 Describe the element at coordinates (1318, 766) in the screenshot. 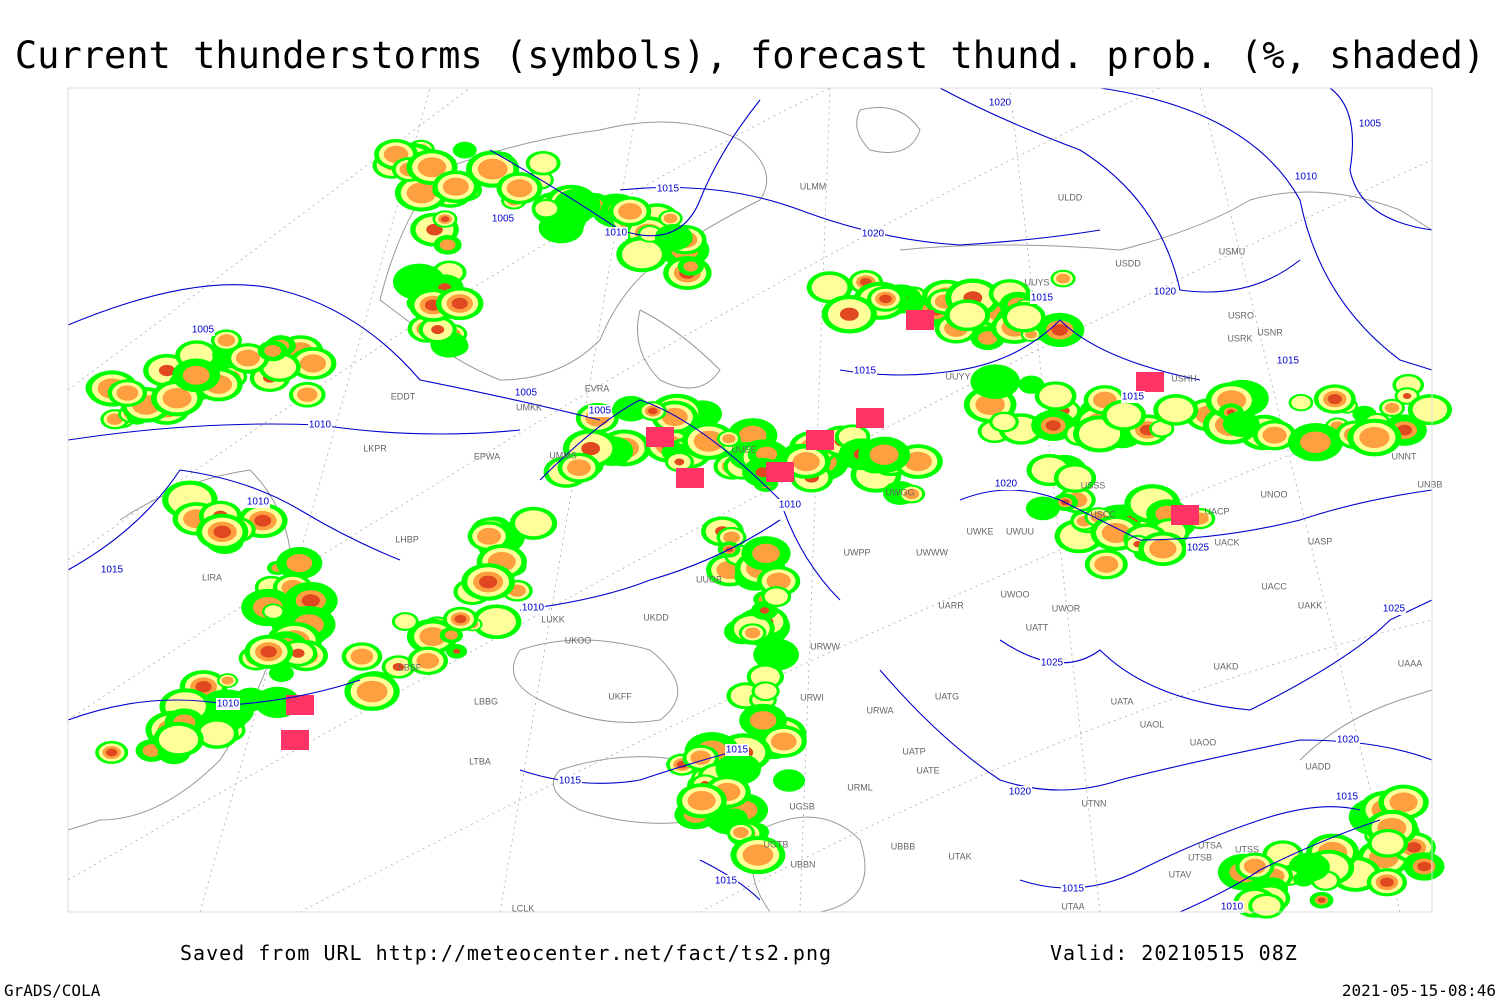

I see `station-label: UADD` at that location.